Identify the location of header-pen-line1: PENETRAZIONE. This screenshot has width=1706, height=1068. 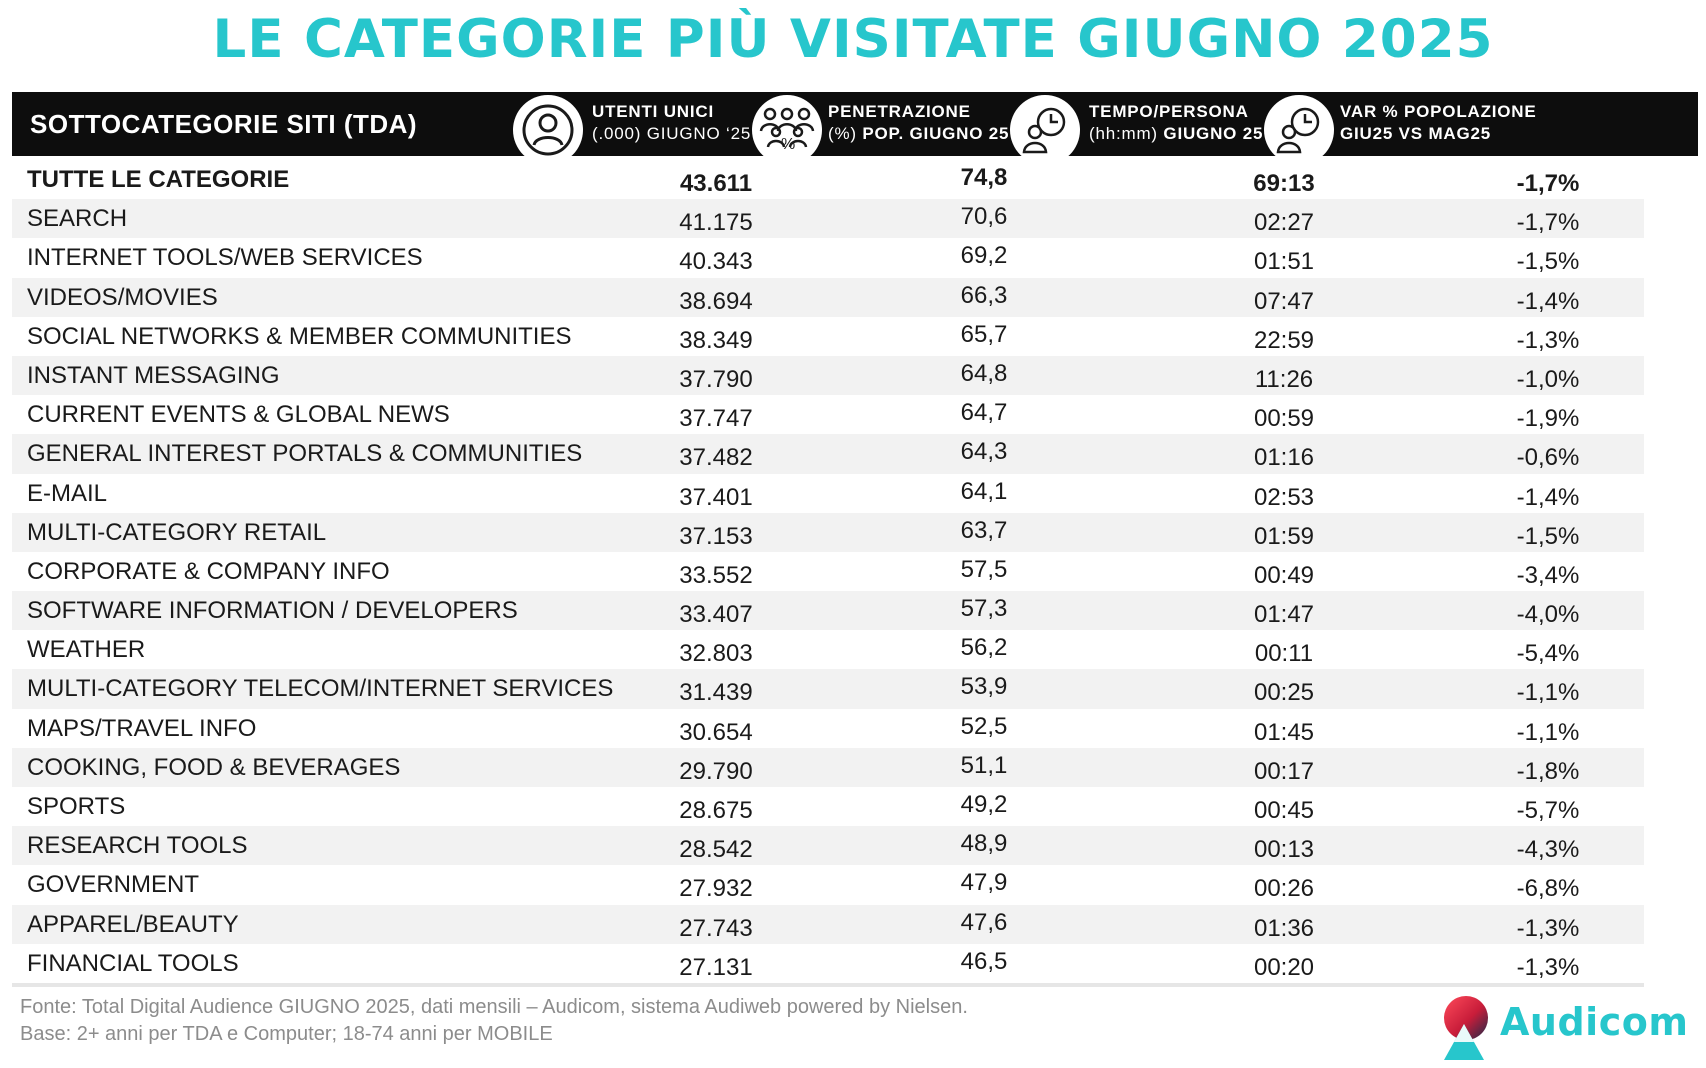
(899, 111).